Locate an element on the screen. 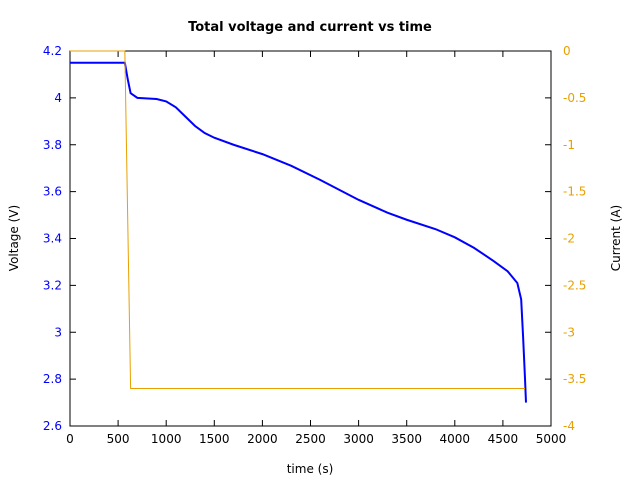 This screenshot has width=640, height=480. y2-tick-label: -4 is located at coordinates (569, 426).